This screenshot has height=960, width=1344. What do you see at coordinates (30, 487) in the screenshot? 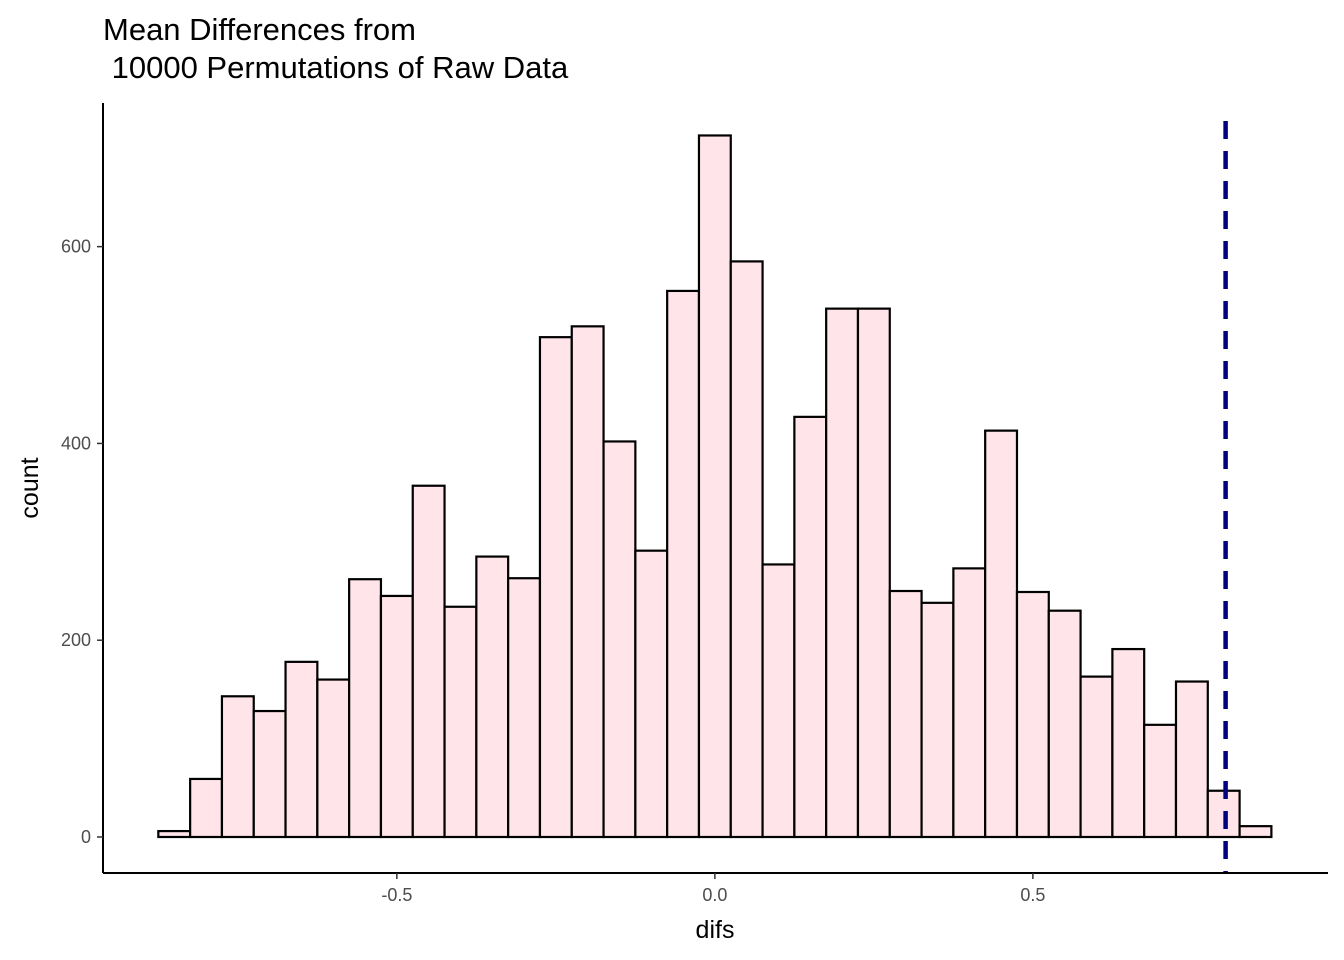
I see `y-axis-label: count` at bounding box center [30, 487].